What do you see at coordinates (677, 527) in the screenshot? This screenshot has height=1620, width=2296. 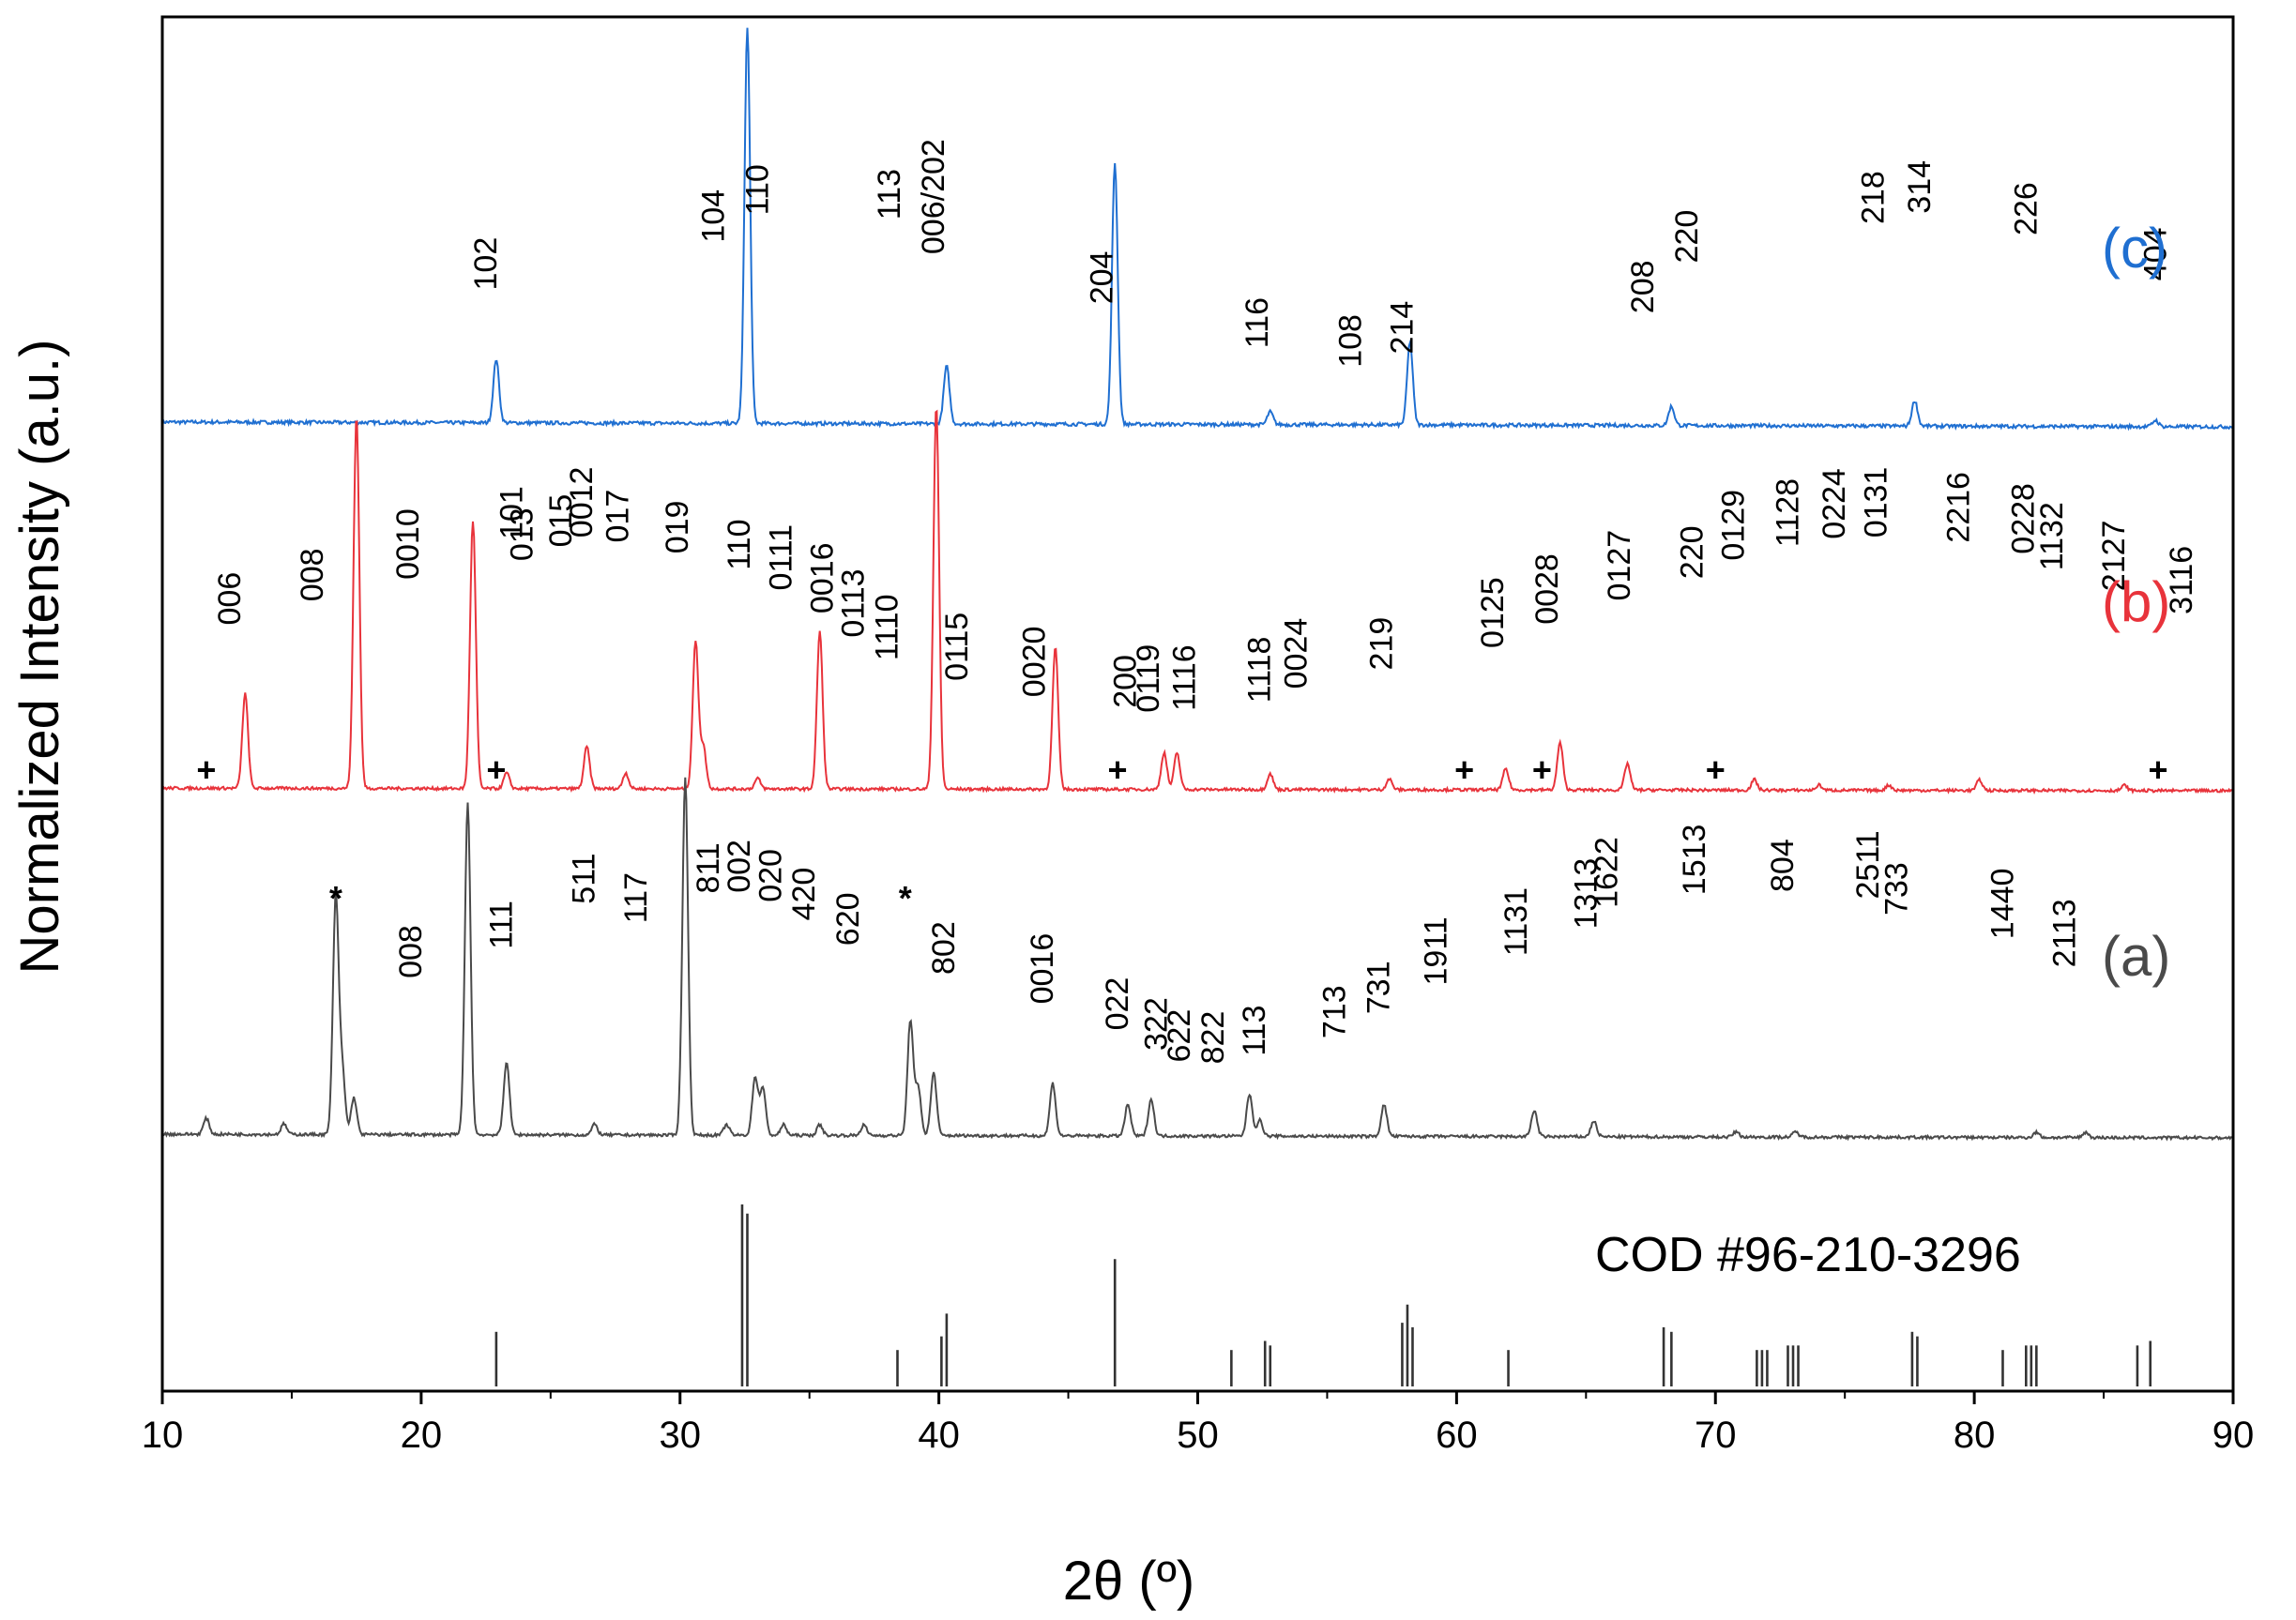 I see `peak-label: 019` at bounding box center [677, 527].